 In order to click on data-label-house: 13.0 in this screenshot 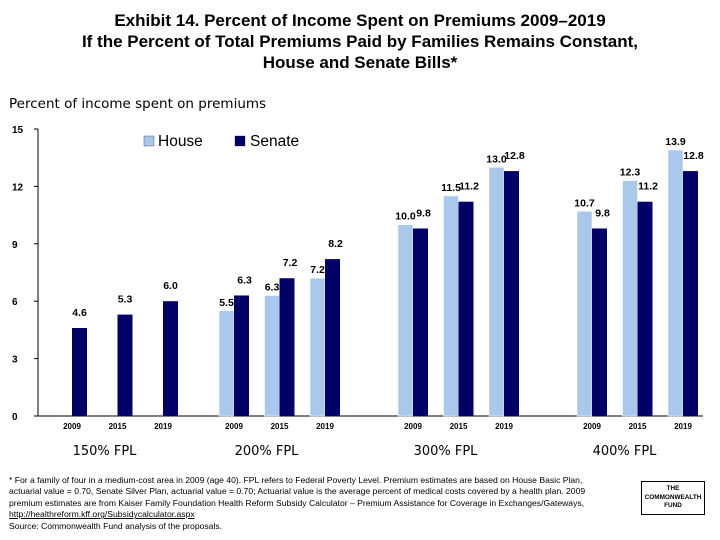, I will do `click(496, 159)`.